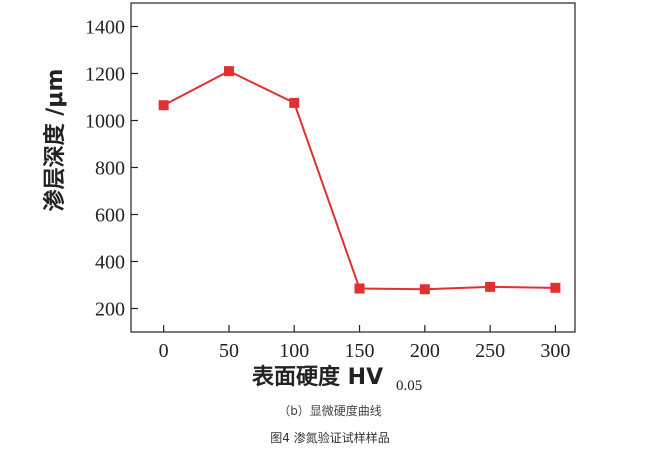  I want to click on y-tick-label: 600, so click(110, 216).